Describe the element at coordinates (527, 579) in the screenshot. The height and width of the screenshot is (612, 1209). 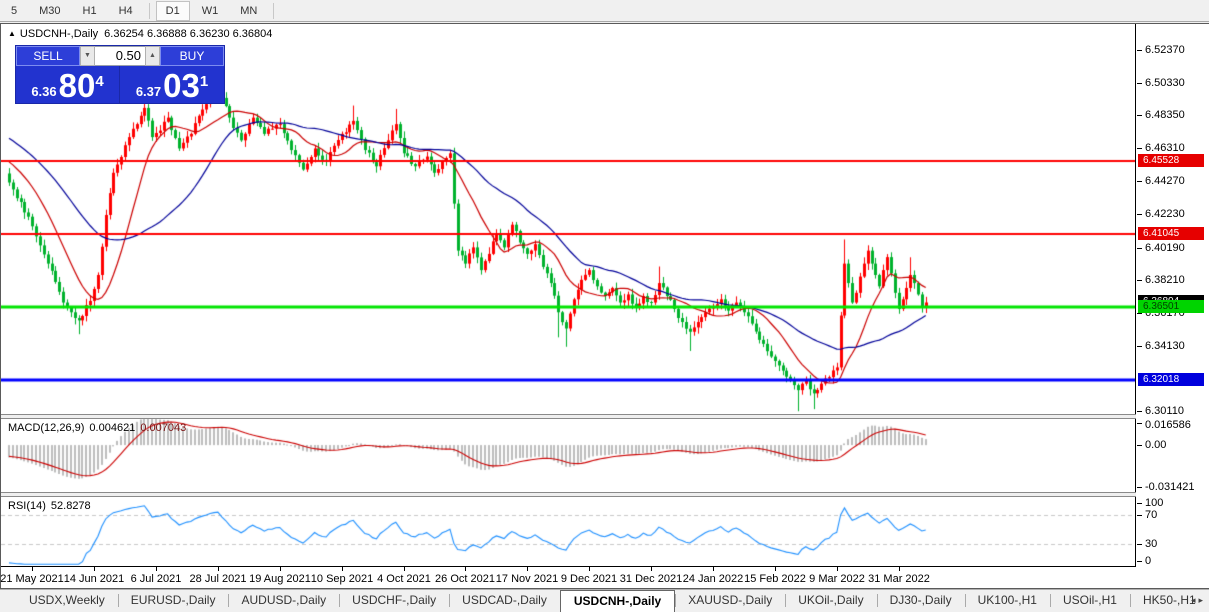
I see `date-tick-label: 17 Nov 2021` at that location.